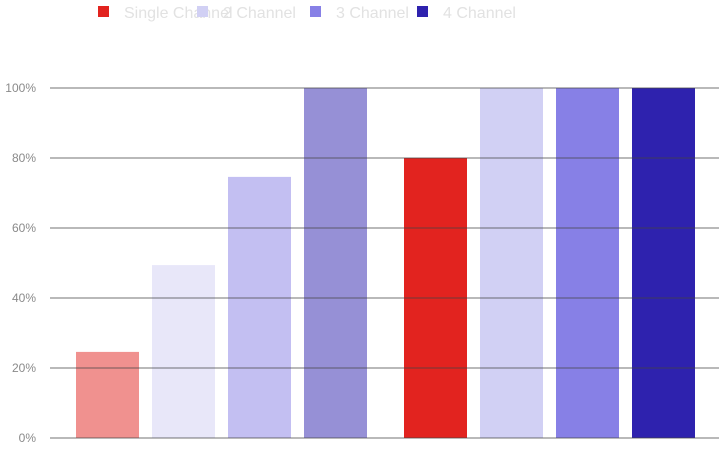 This screenshot has width=719, height=449. I want to click on legend-label: 3 Channel, so click(372, 13).